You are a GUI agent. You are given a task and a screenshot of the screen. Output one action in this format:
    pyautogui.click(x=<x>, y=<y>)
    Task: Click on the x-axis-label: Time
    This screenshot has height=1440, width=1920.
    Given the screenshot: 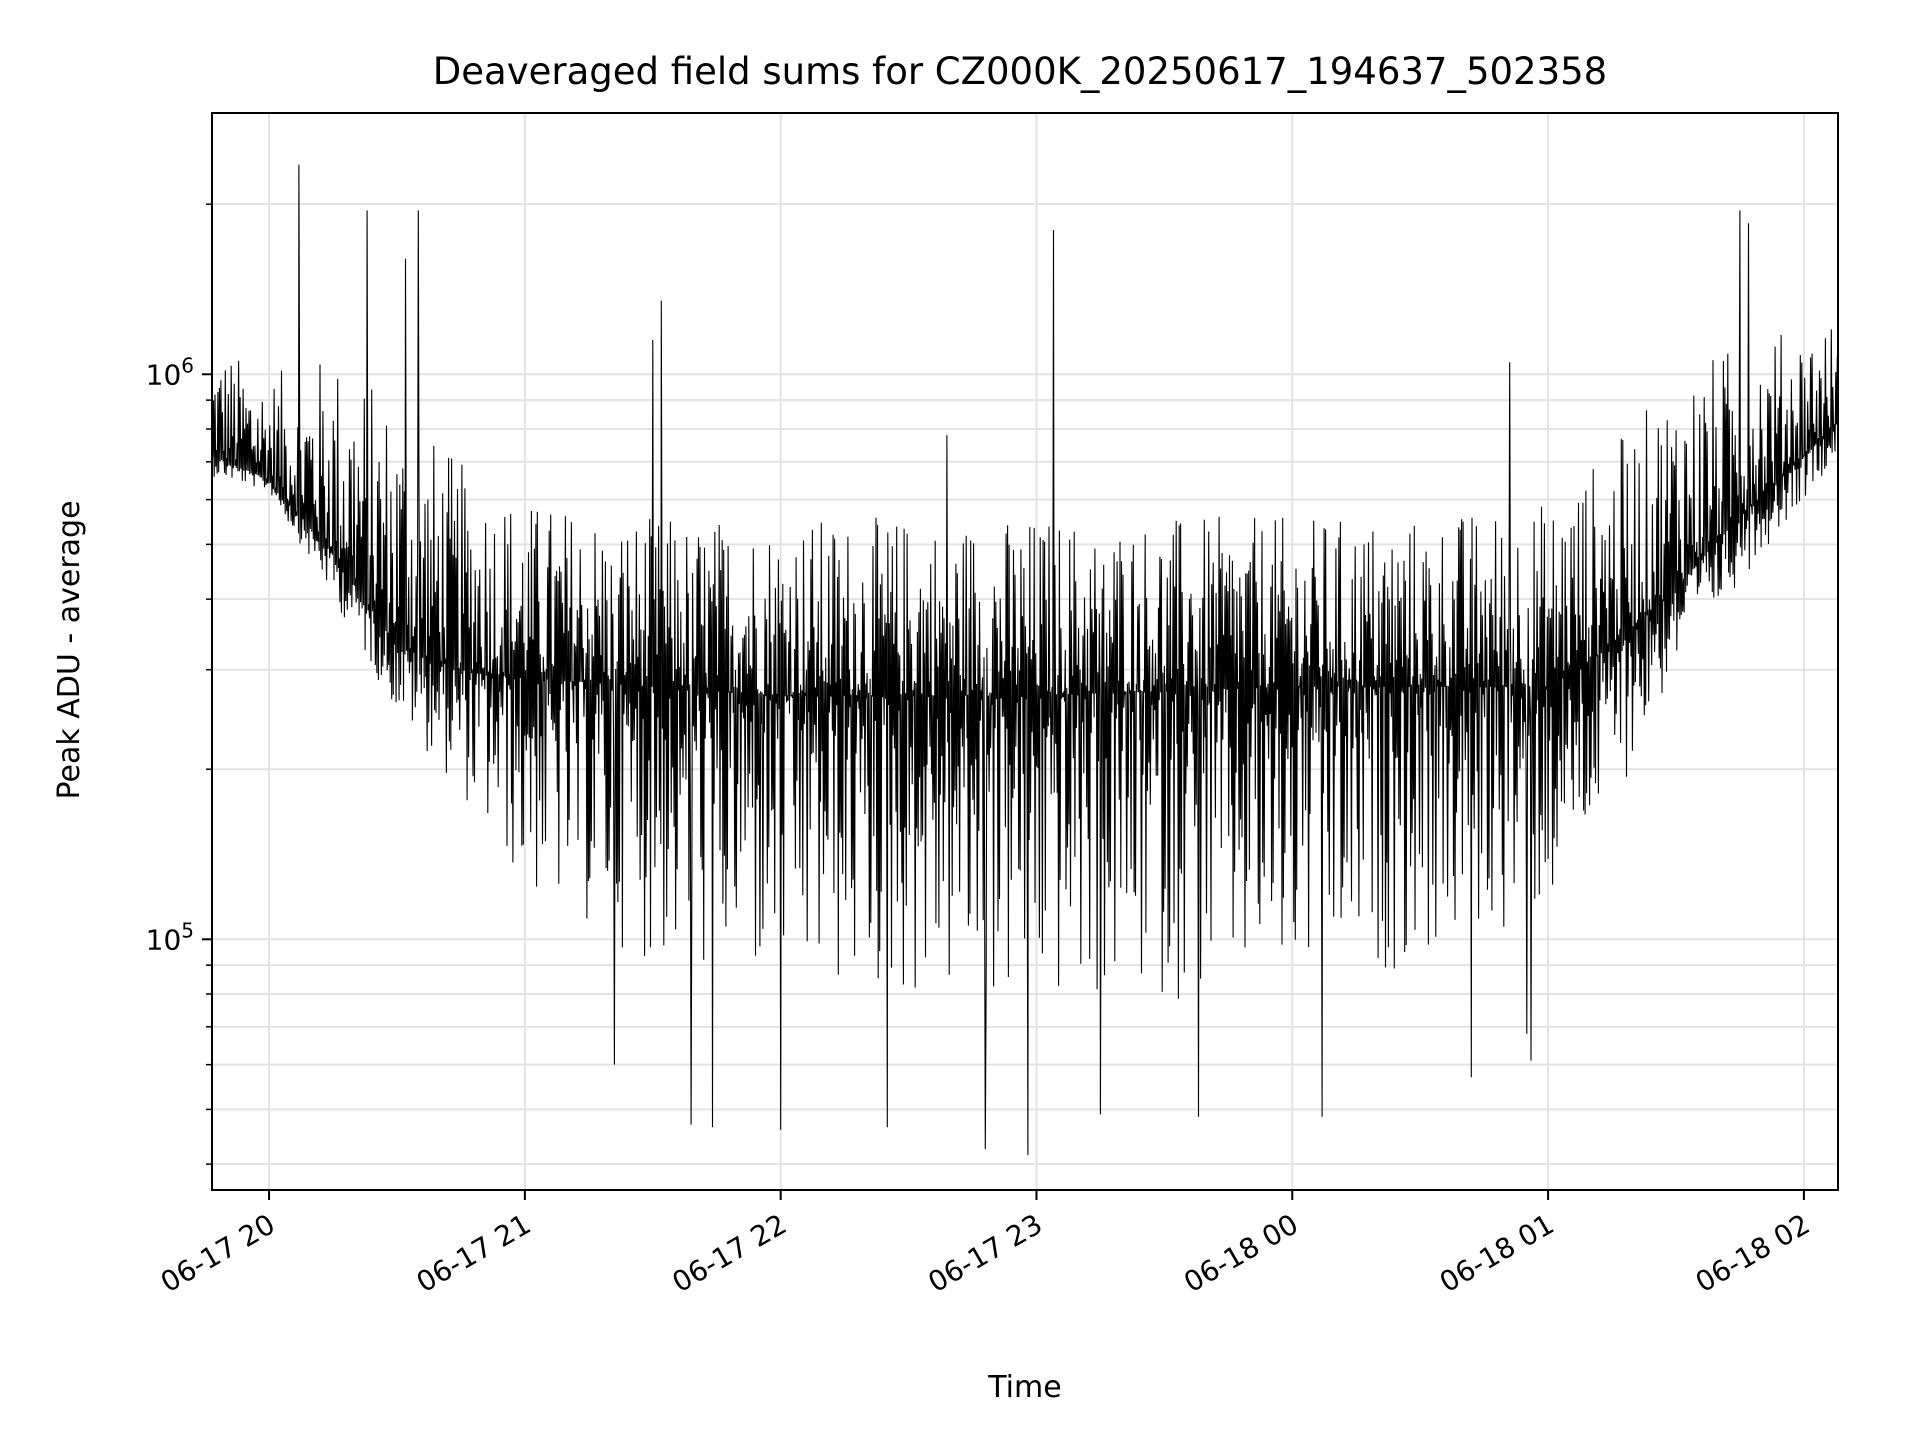 What is the action you would take?
    pyautogui.click(x=1024, y=1387)
    